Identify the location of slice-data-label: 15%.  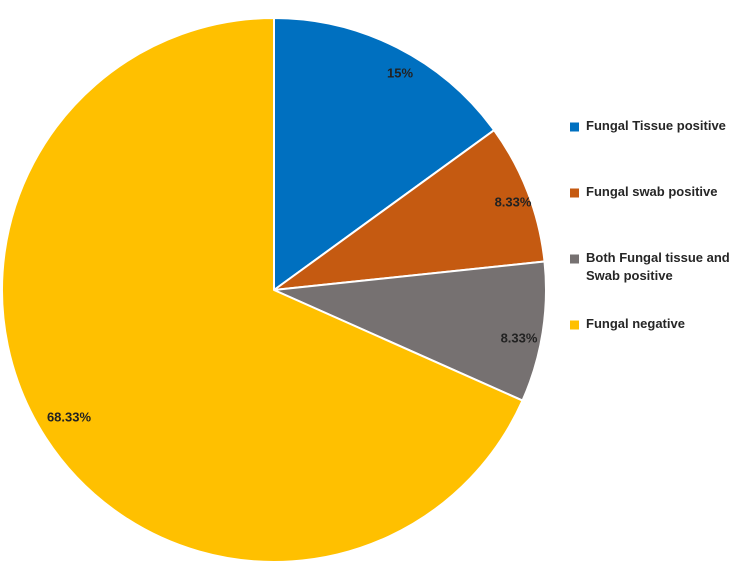
(400, 72).